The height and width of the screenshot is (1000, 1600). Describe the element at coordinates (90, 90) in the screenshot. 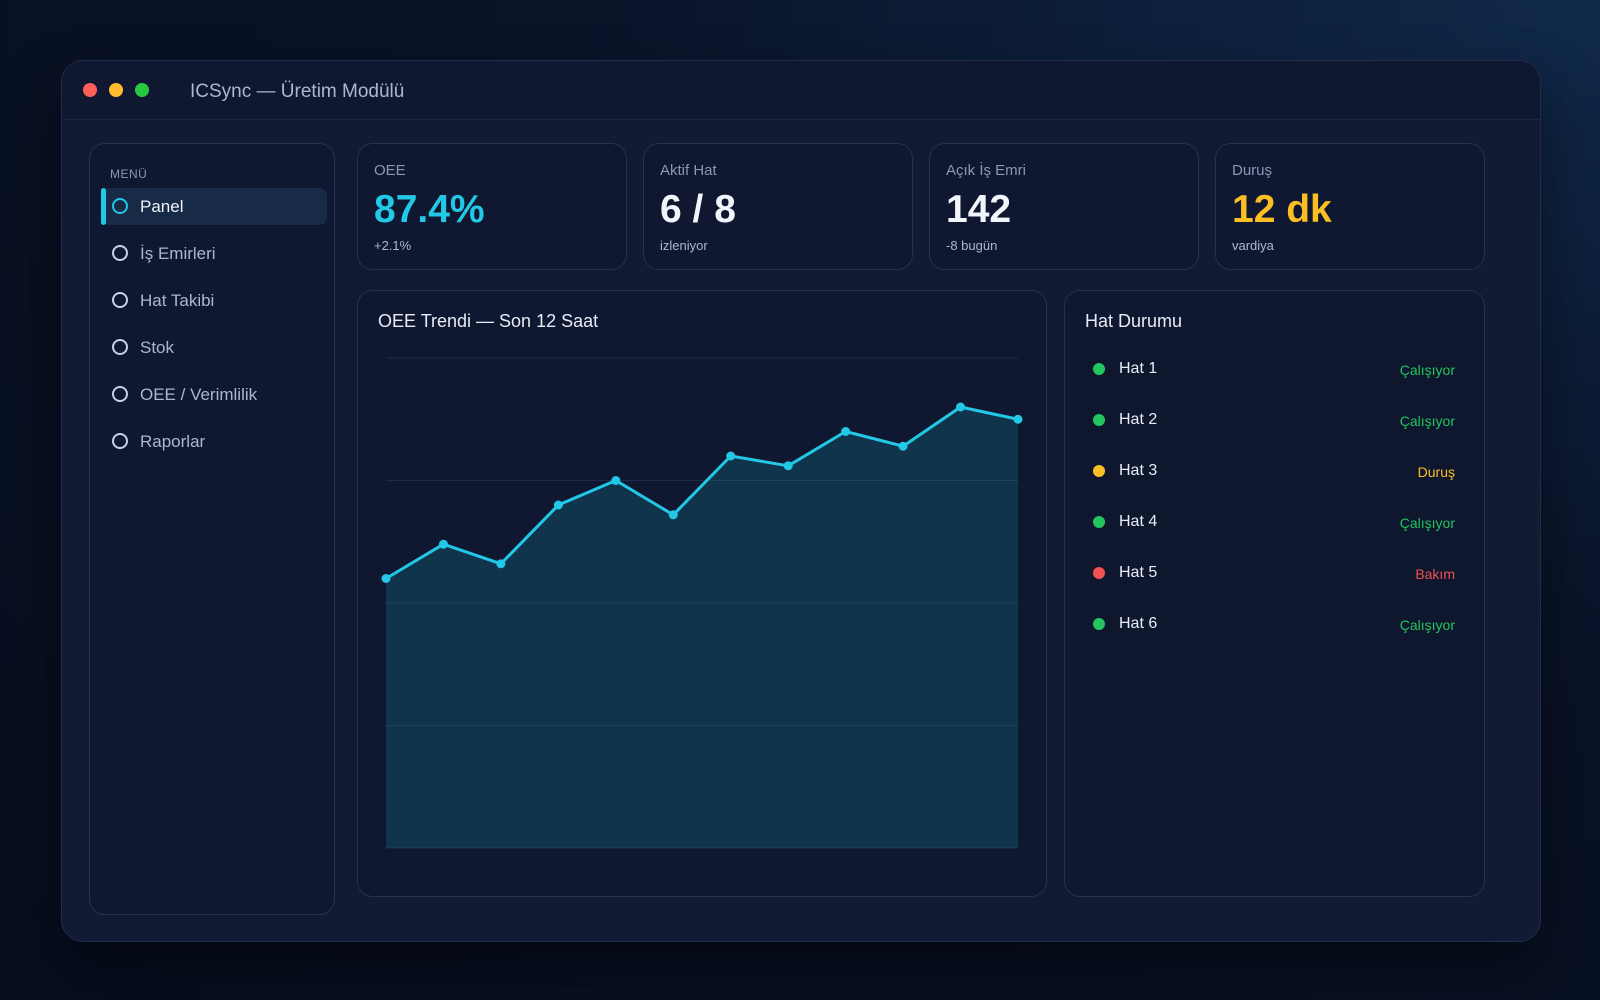

I see `close-window-button` at that location.